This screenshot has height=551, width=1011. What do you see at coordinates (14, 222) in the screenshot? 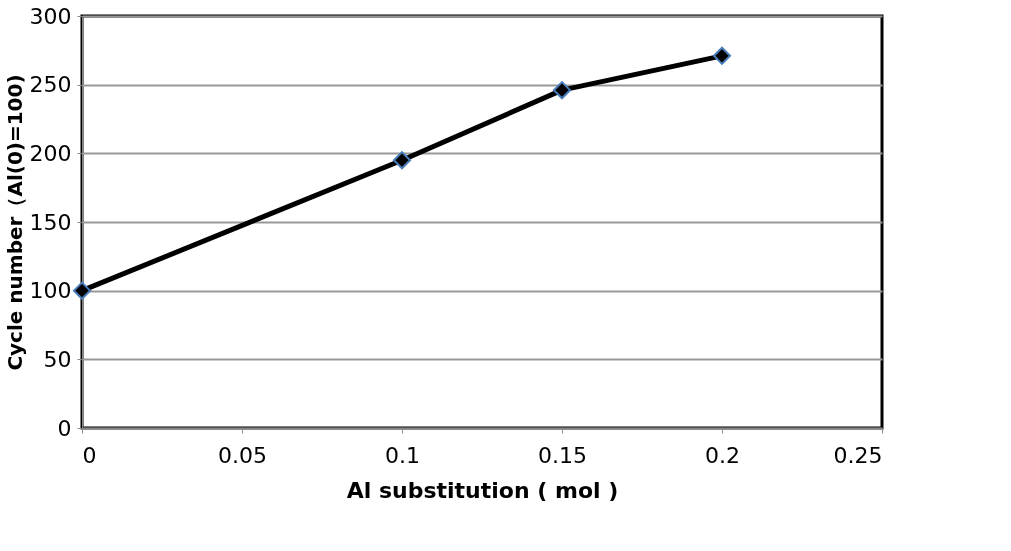
I see `y-axis-title: Cycle number（Al(0)=100)` at bounding box center [14, 222].